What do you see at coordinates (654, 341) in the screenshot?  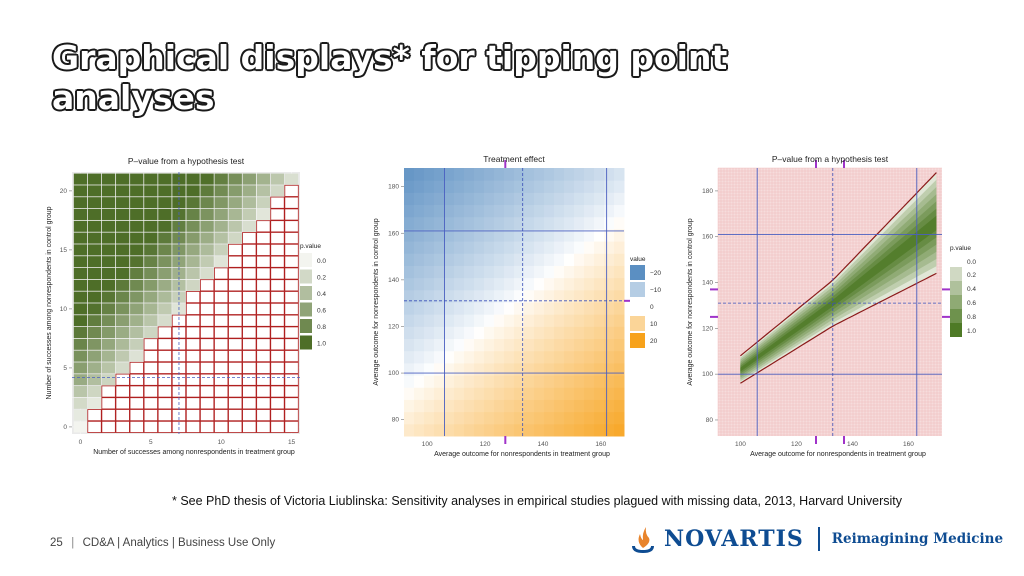 I see `legend-label: 20` at bounding box center [654, 341].